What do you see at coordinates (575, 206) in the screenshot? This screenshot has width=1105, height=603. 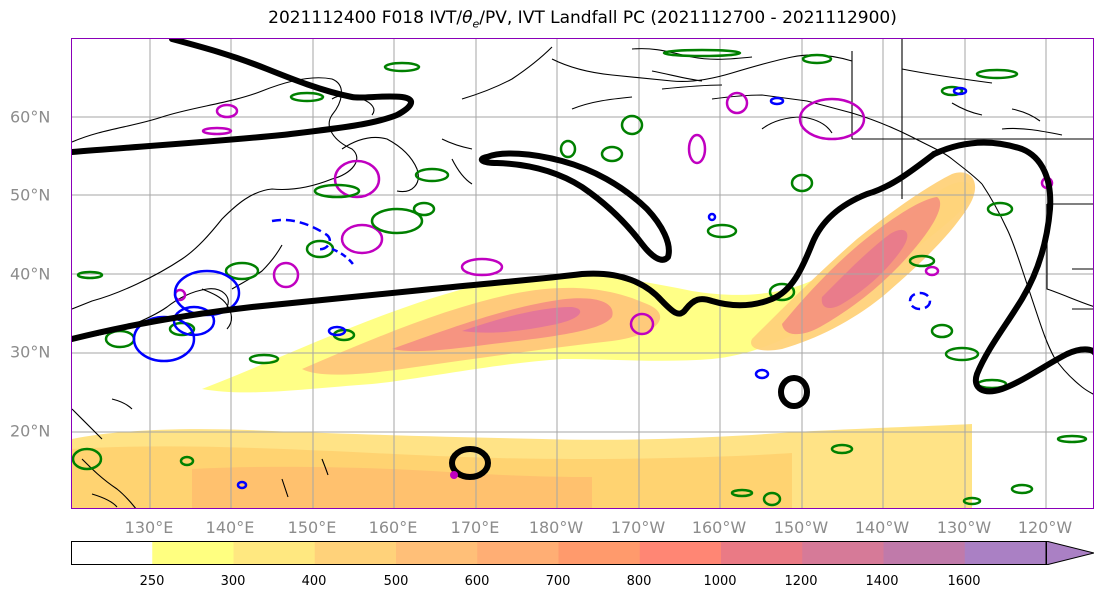 I see `landfall-pc-gulf` at bounding box center [575, 206].